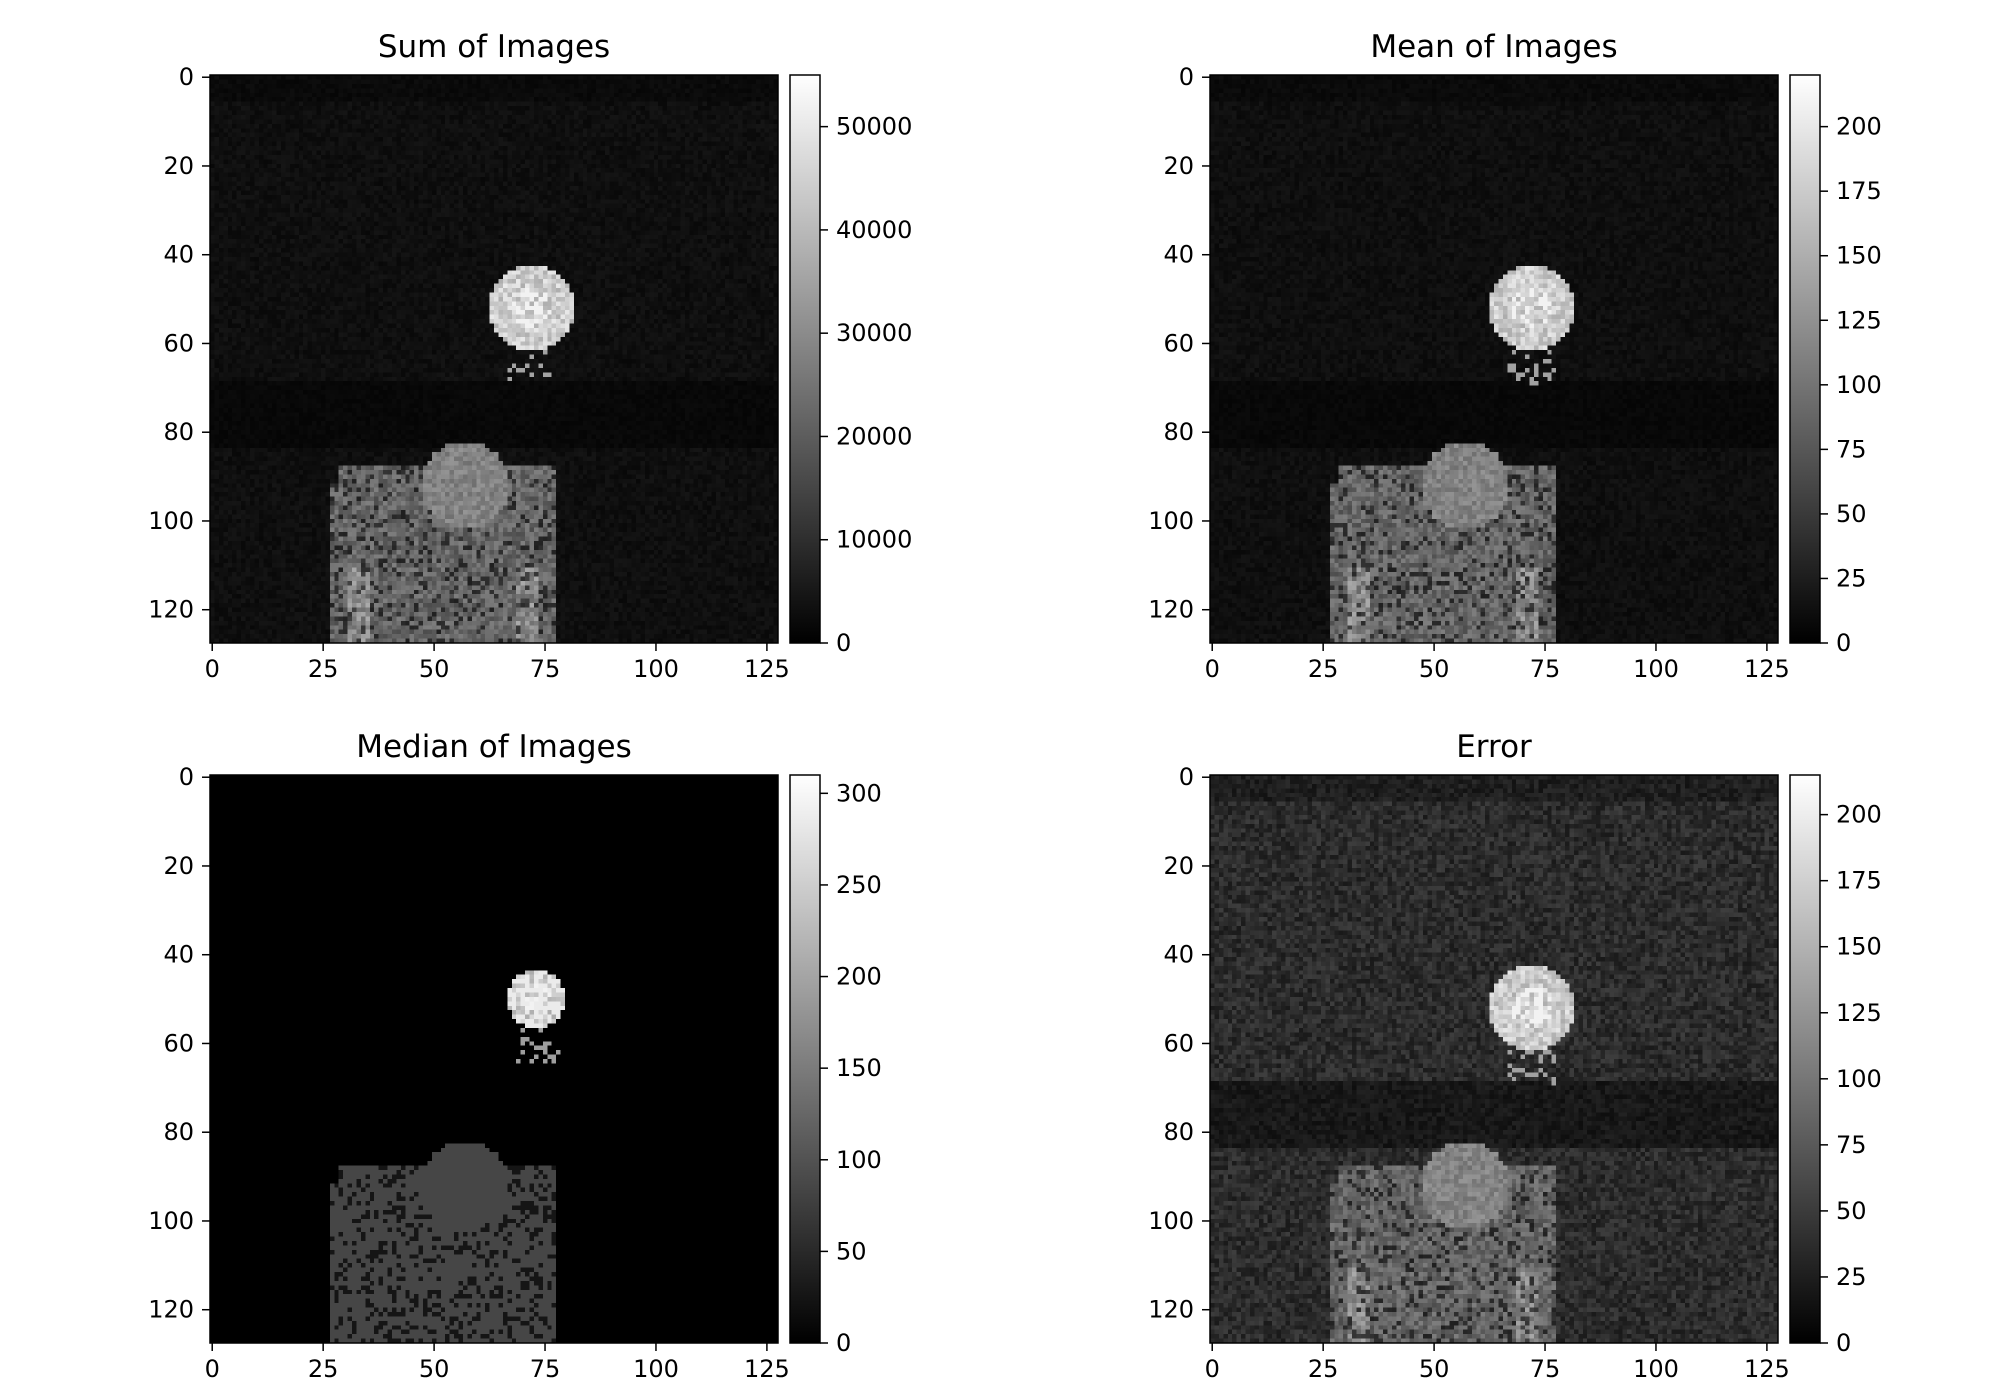 The image size is (2000, 1400). I want to click on chart-title: Median of Images, so click(494, 747).